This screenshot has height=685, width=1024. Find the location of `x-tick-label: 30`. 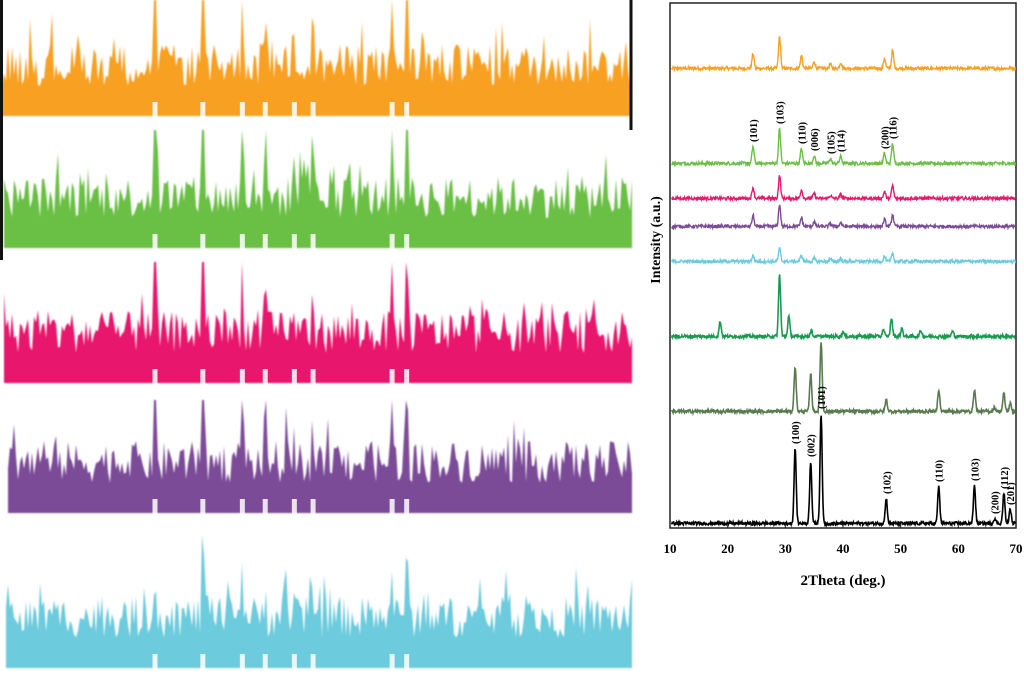

x-tick-label: 30 is located at coordinates (785, 548).